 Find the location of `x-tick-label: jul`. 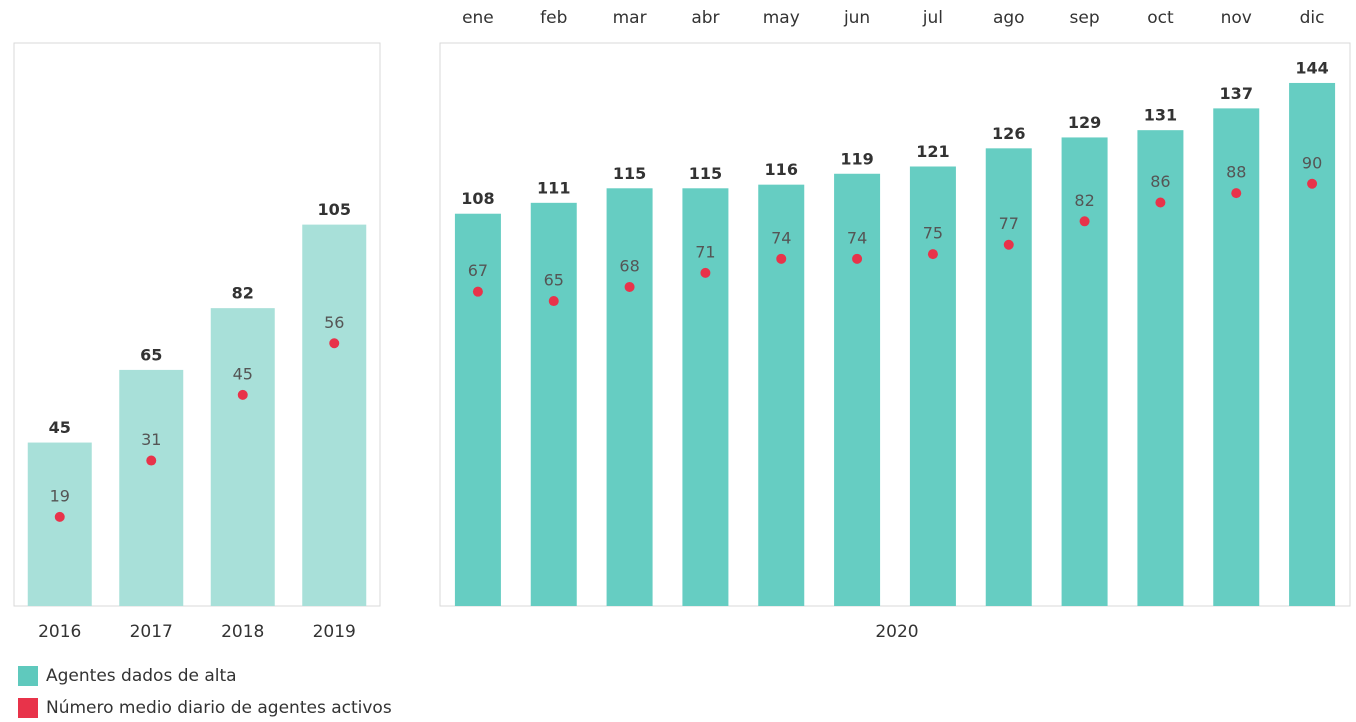

x-tick-label: jul is located at coordinates (932, 18).